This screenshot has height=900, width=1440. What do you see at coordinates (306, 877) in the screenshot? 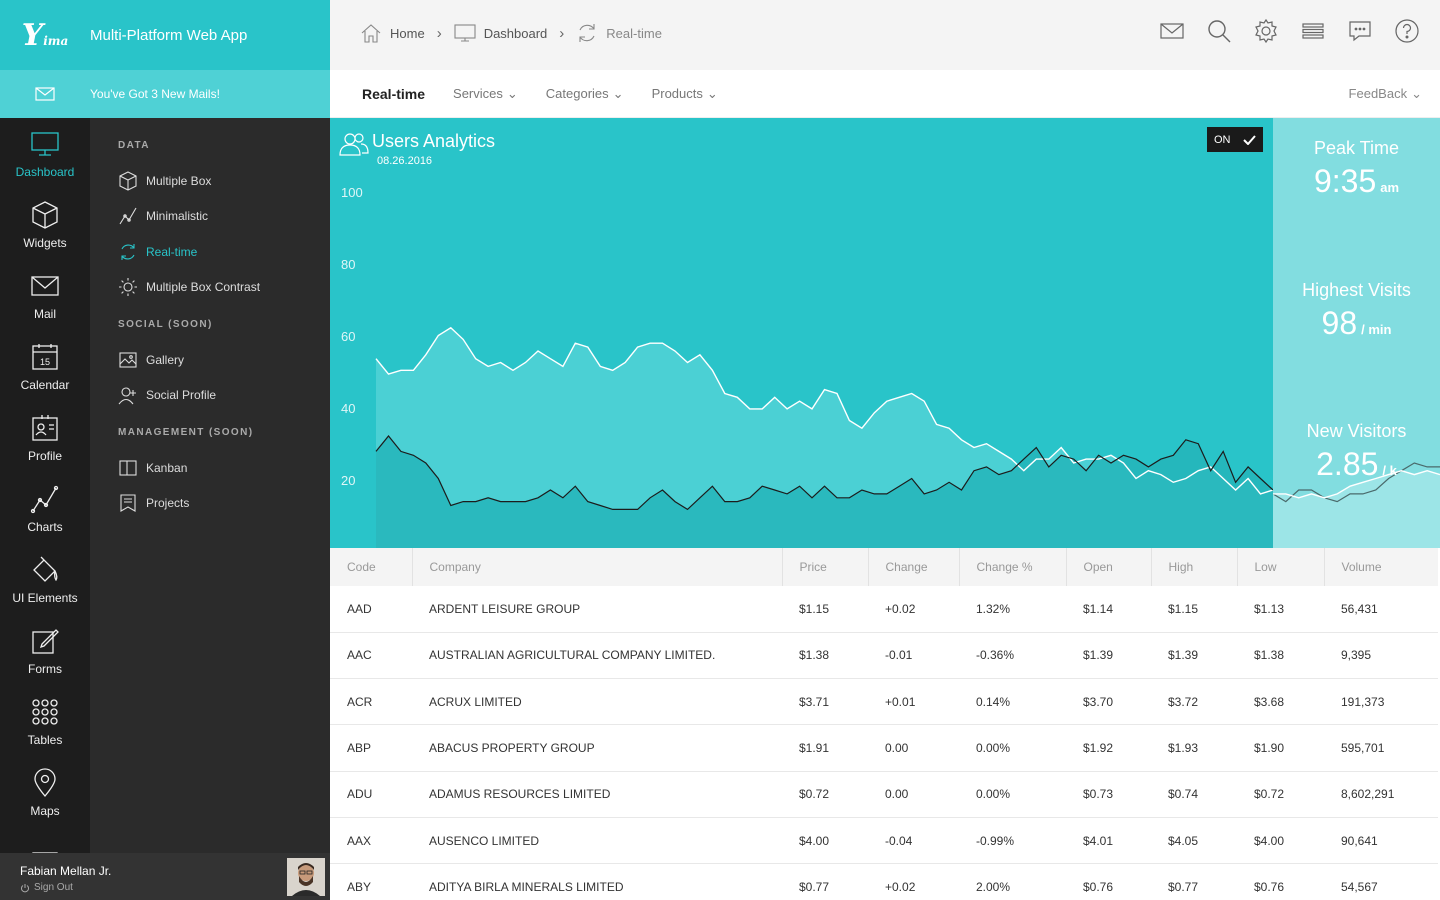
I see `avatar` at bounding box center [306, 877].